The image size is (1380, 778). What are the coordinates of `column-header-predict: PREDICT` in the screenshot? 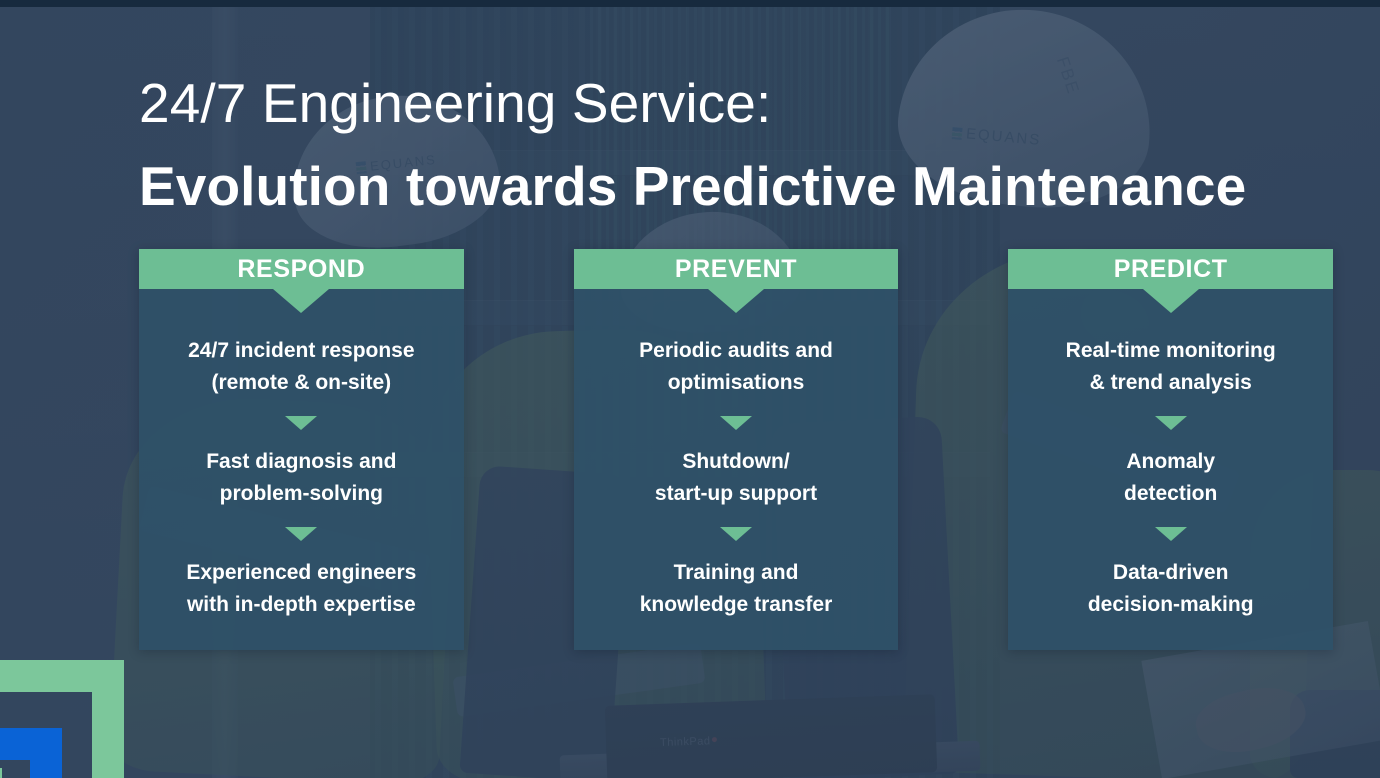 It's located at (1171, 281).